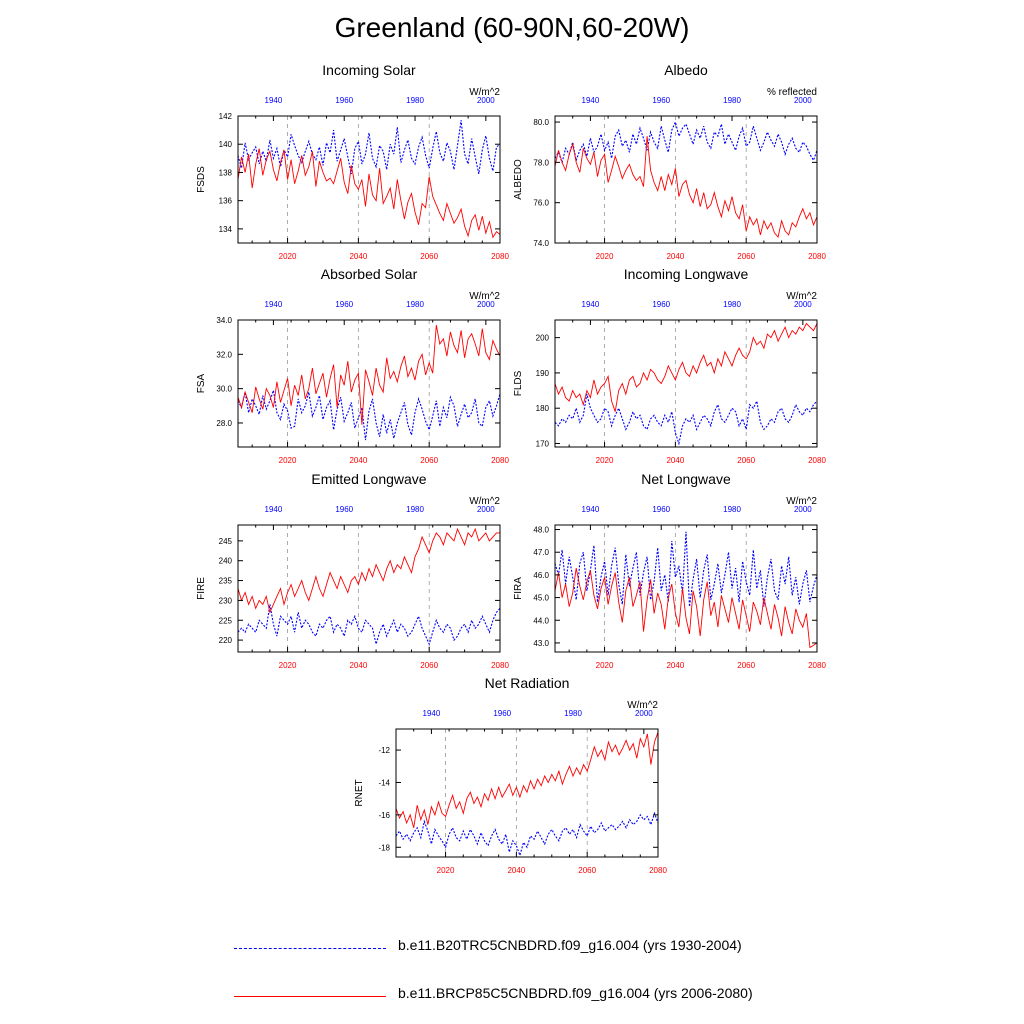 The image size is (1024, 1024). What do you see at coordinates (226, 620) in the screenshot?
I see `y-tick-label: 225` at bounding box center [226, 620].